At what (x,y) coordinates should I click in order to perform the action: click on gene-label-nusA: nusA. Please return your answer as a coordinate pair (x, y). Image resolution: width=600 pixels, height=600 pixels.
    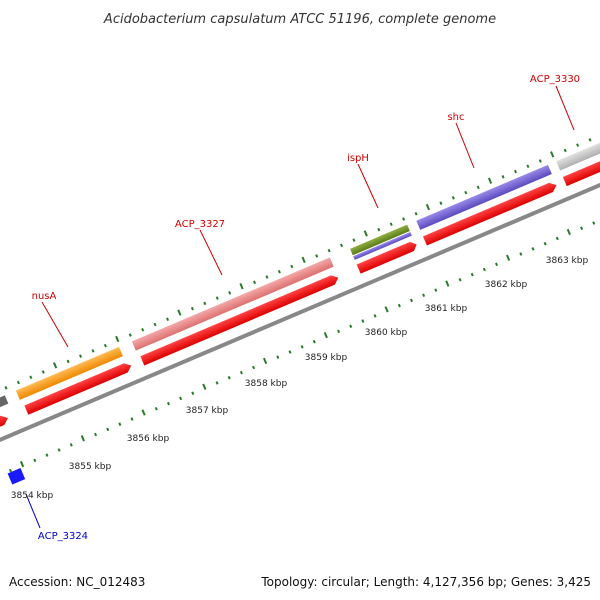
    Looking at the image, I should click on (44, 296).